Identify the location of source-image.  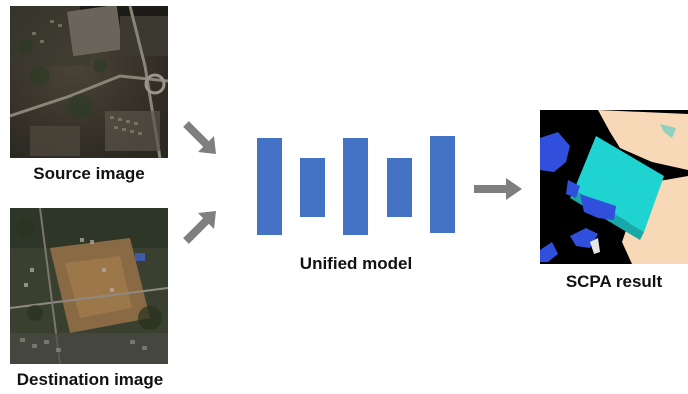
(89, 82).